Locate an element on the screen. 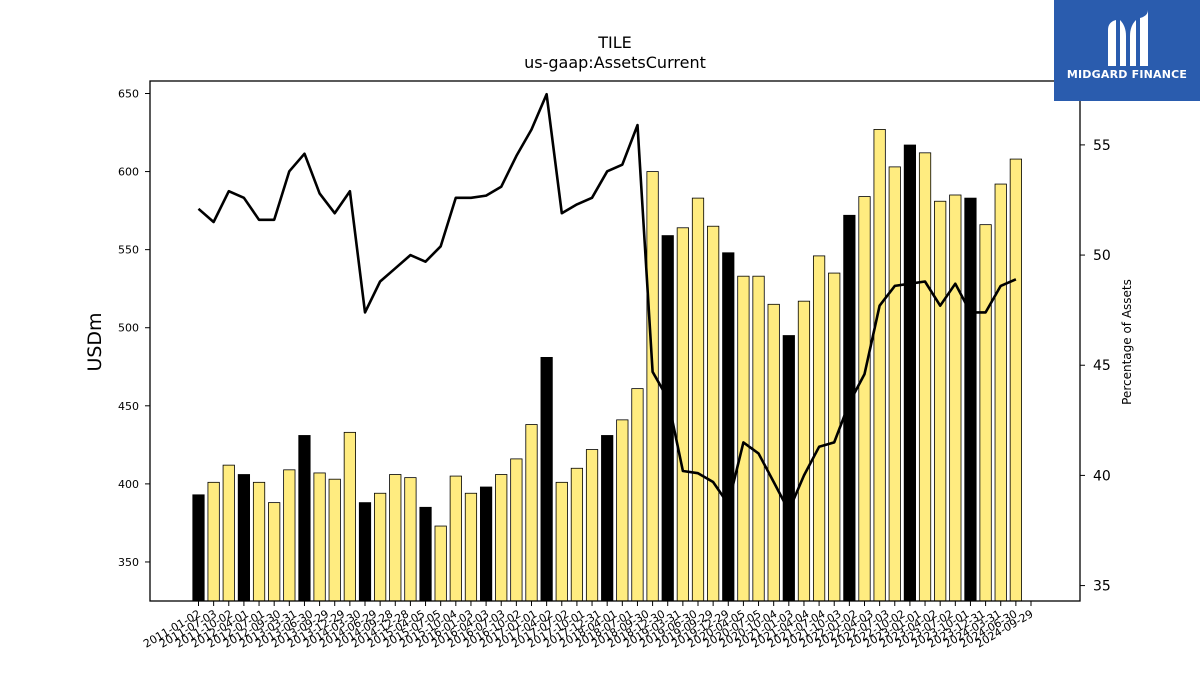 The width and height of the screenshot is (1200, 675). y-tick-label: 550 is located at coordinates (128, 250).